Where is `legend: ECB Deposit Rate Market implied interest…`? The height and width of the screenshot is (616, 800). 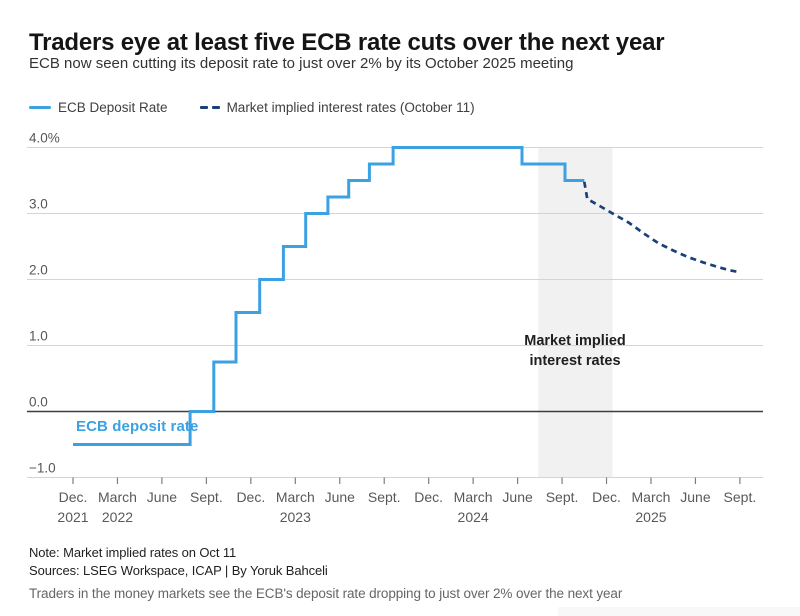 legend: ECB Deposit Rate Market implied interest… is located at coordinates (252, 107).